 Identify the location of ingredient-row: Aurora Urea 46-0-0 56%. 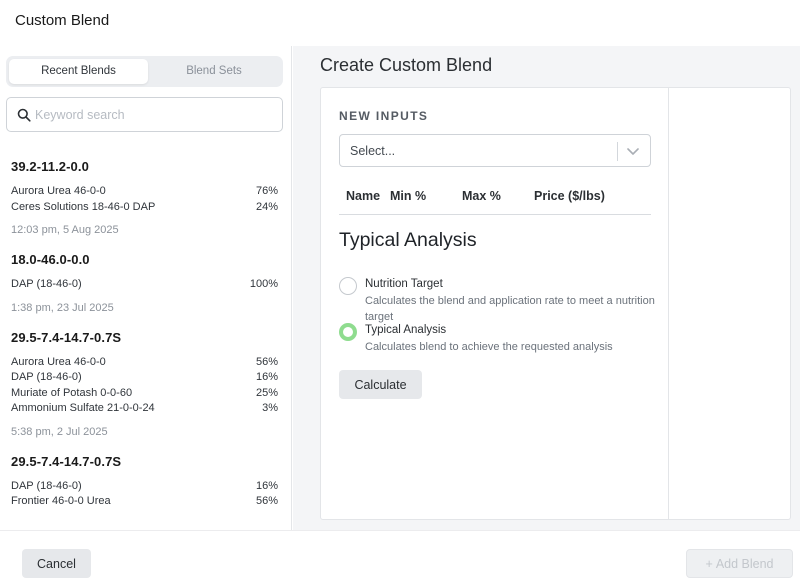
(144, 363).